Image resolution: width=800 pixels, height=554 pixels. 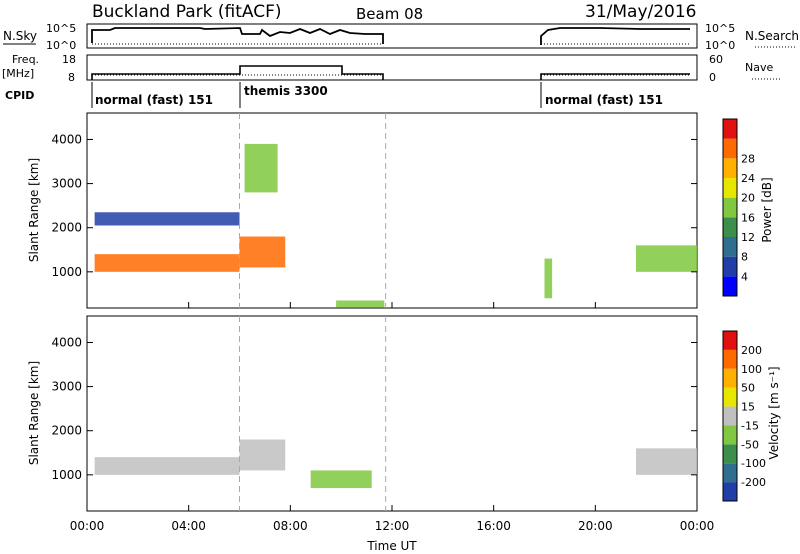 I want to click on cpid-segment-1: normal (fast) 151, so click(x=154, y=100).